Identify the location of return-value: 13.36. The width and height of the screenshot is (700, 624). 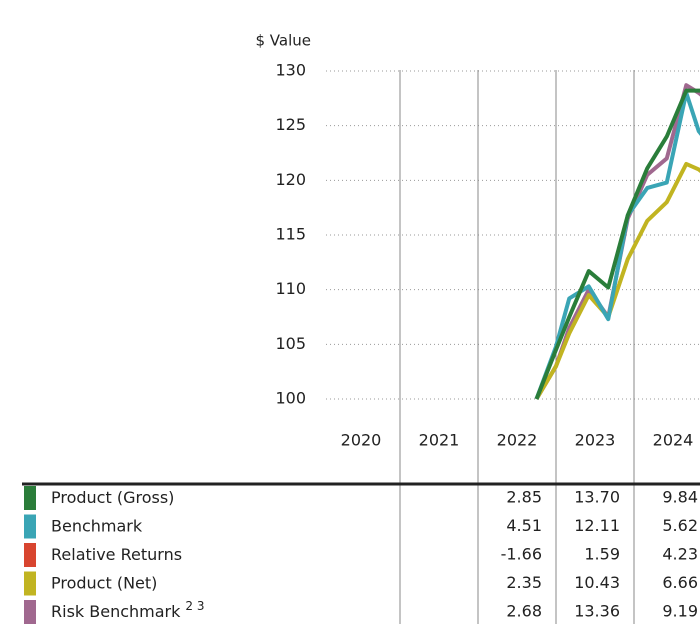
(597, 611).